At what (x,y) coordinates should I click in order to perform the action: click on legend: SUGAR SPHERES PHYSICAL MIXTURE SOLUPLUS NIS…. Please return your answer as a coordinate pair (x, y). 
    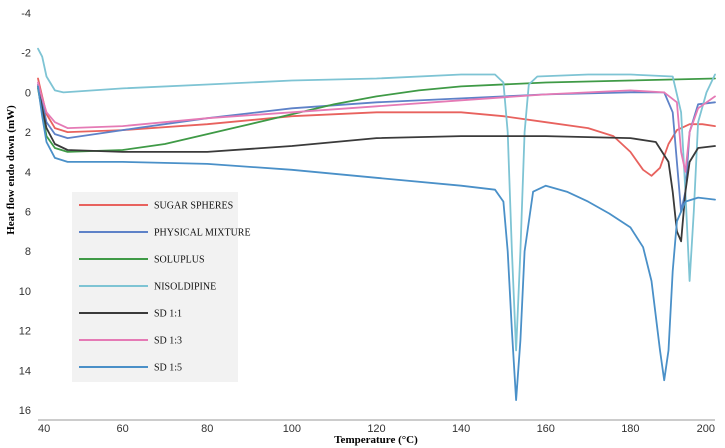
    Looking at the image, I should click on (165, 287).